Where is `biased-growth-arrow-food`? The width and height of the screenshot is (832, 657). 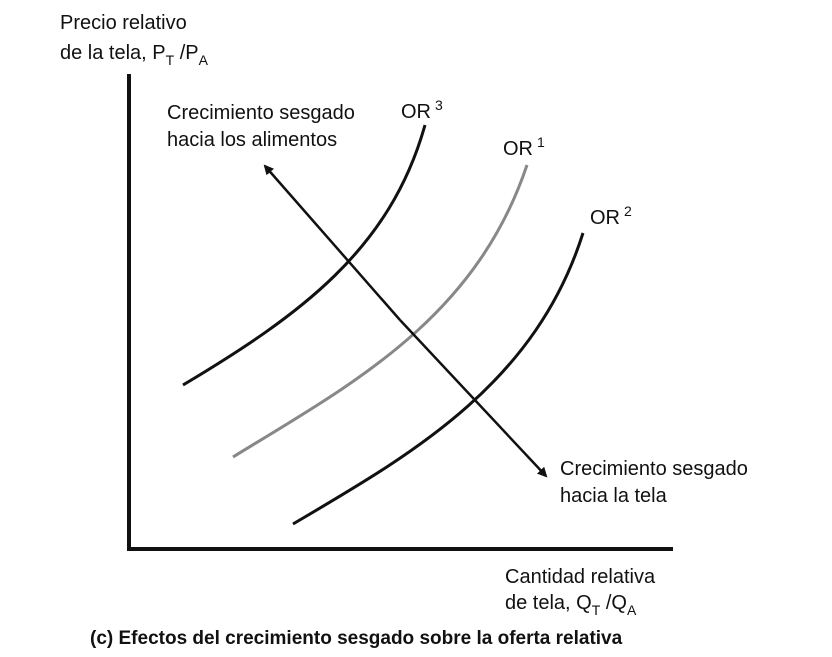 biased-growth-arrow-food is located at coordinates (332, 242).